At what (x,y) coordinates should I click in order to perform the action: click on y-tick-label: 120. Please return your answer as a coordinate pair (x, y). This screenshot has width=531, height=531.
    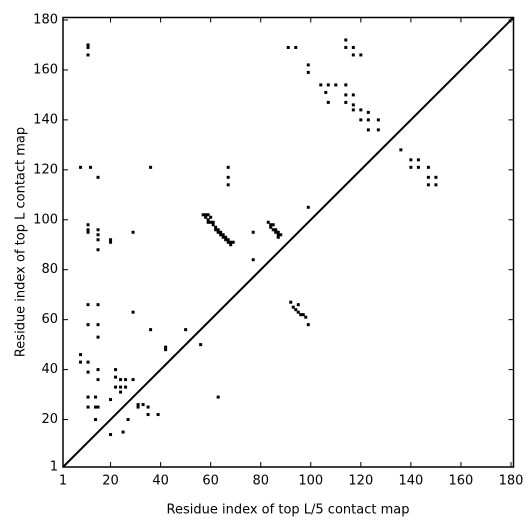
    Looking at the image, I should click on (45, 169).